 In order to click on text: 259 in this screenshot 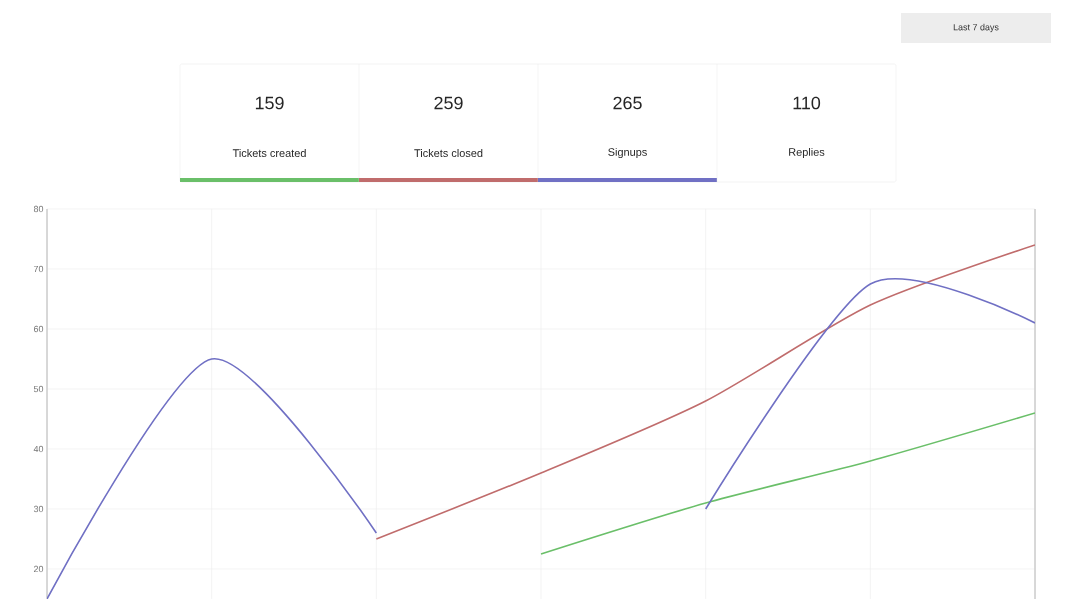, I will do `click(448, 103)`.